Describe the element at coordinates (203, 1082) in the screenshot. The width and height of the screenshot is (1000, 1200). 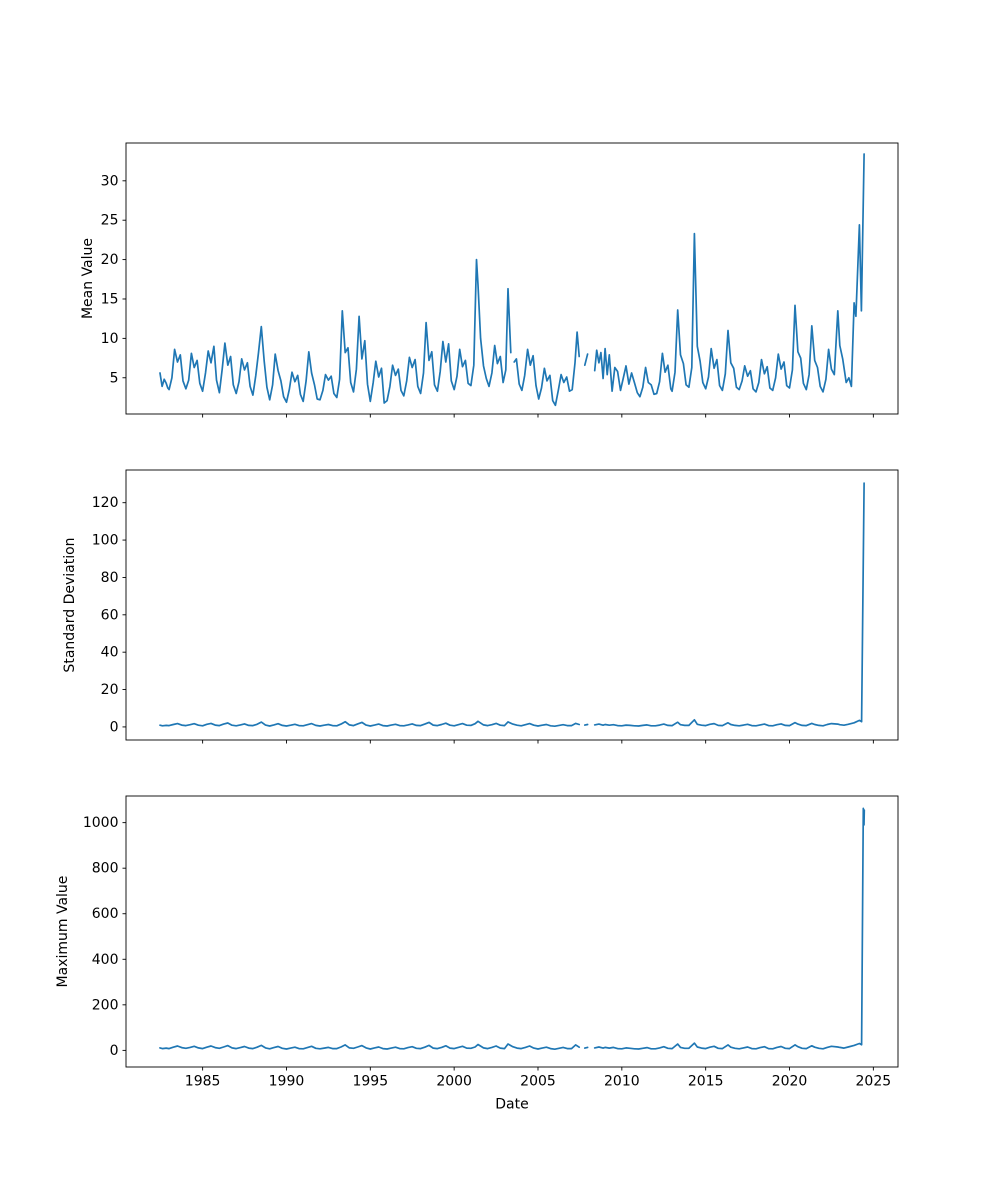
I see `x-tick-label: 1985` at that location.